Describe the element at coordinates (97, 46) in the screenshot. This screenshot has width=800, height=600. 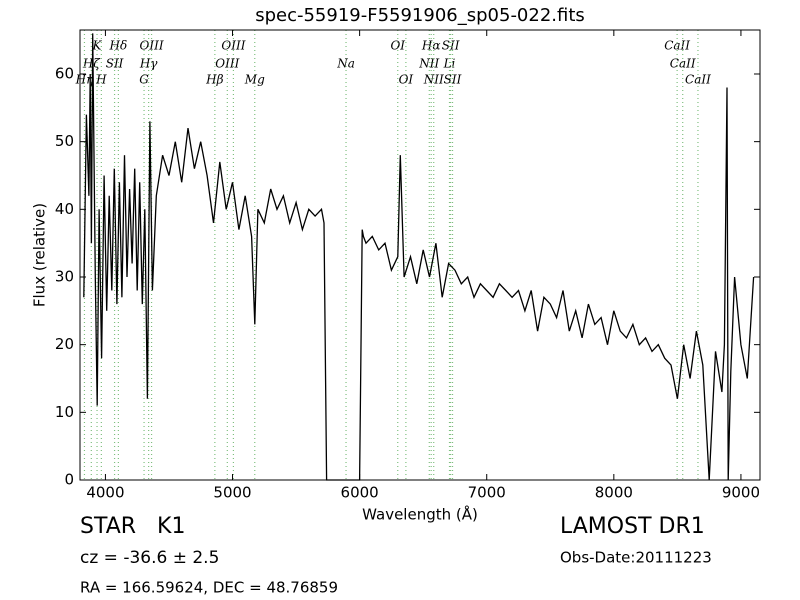
I see `spectral-line-label: K` at that location.